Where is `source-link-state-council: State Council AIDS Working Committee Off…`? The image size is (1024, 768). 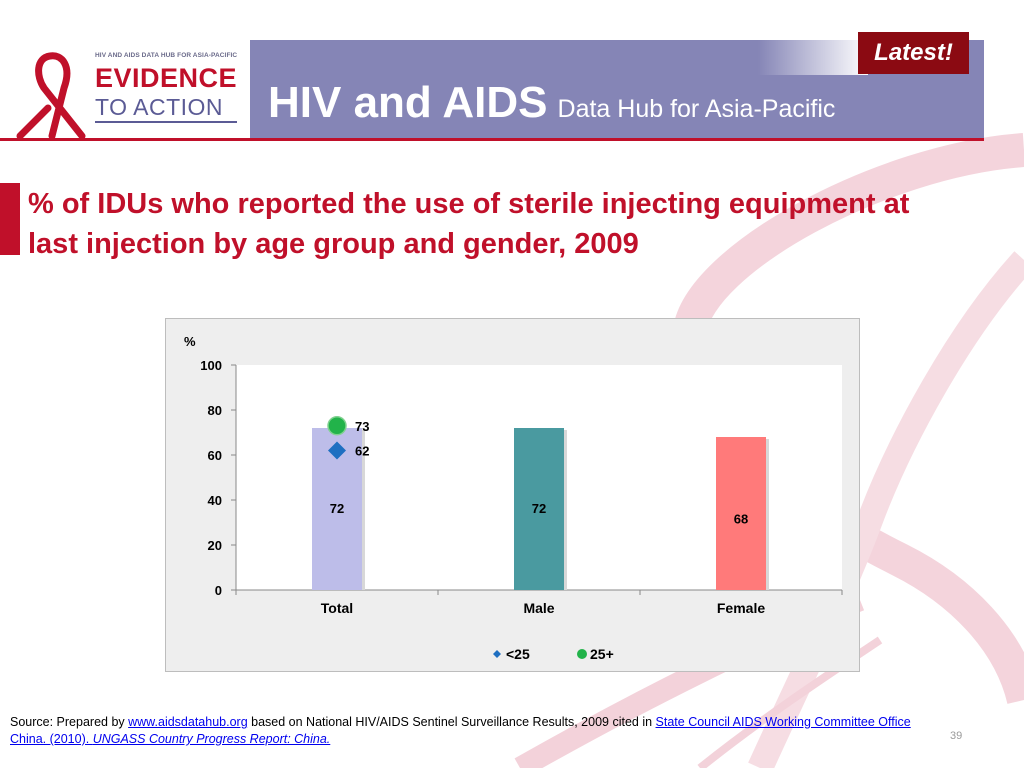
source-link-state-council: State Council AIDS Working Committee Off… is located at coordinates (460, 730).